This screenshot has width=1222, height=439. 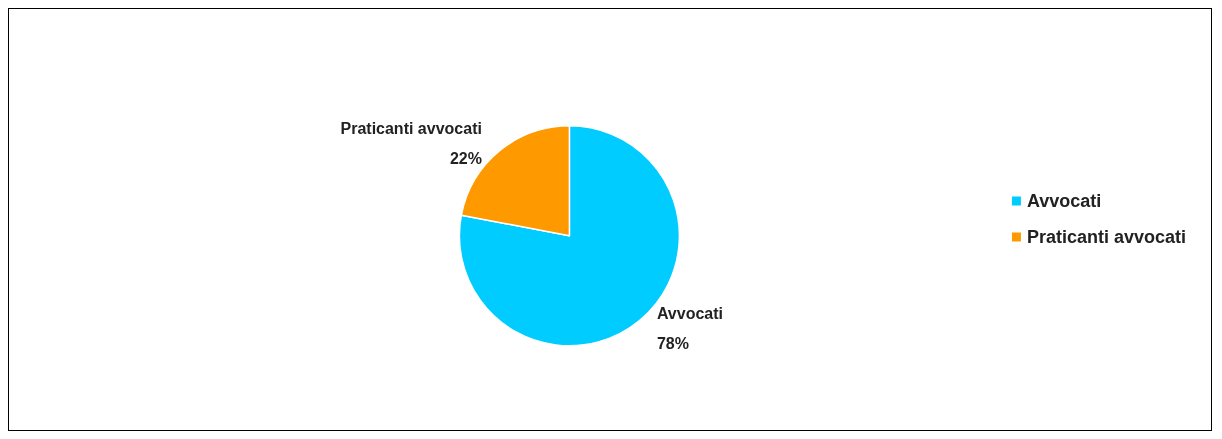 What do you see at coordinates (1106, 237) in the screenshot?
I see `legend-label: Praticanti avvocati` at bounding box center [1106, 237].